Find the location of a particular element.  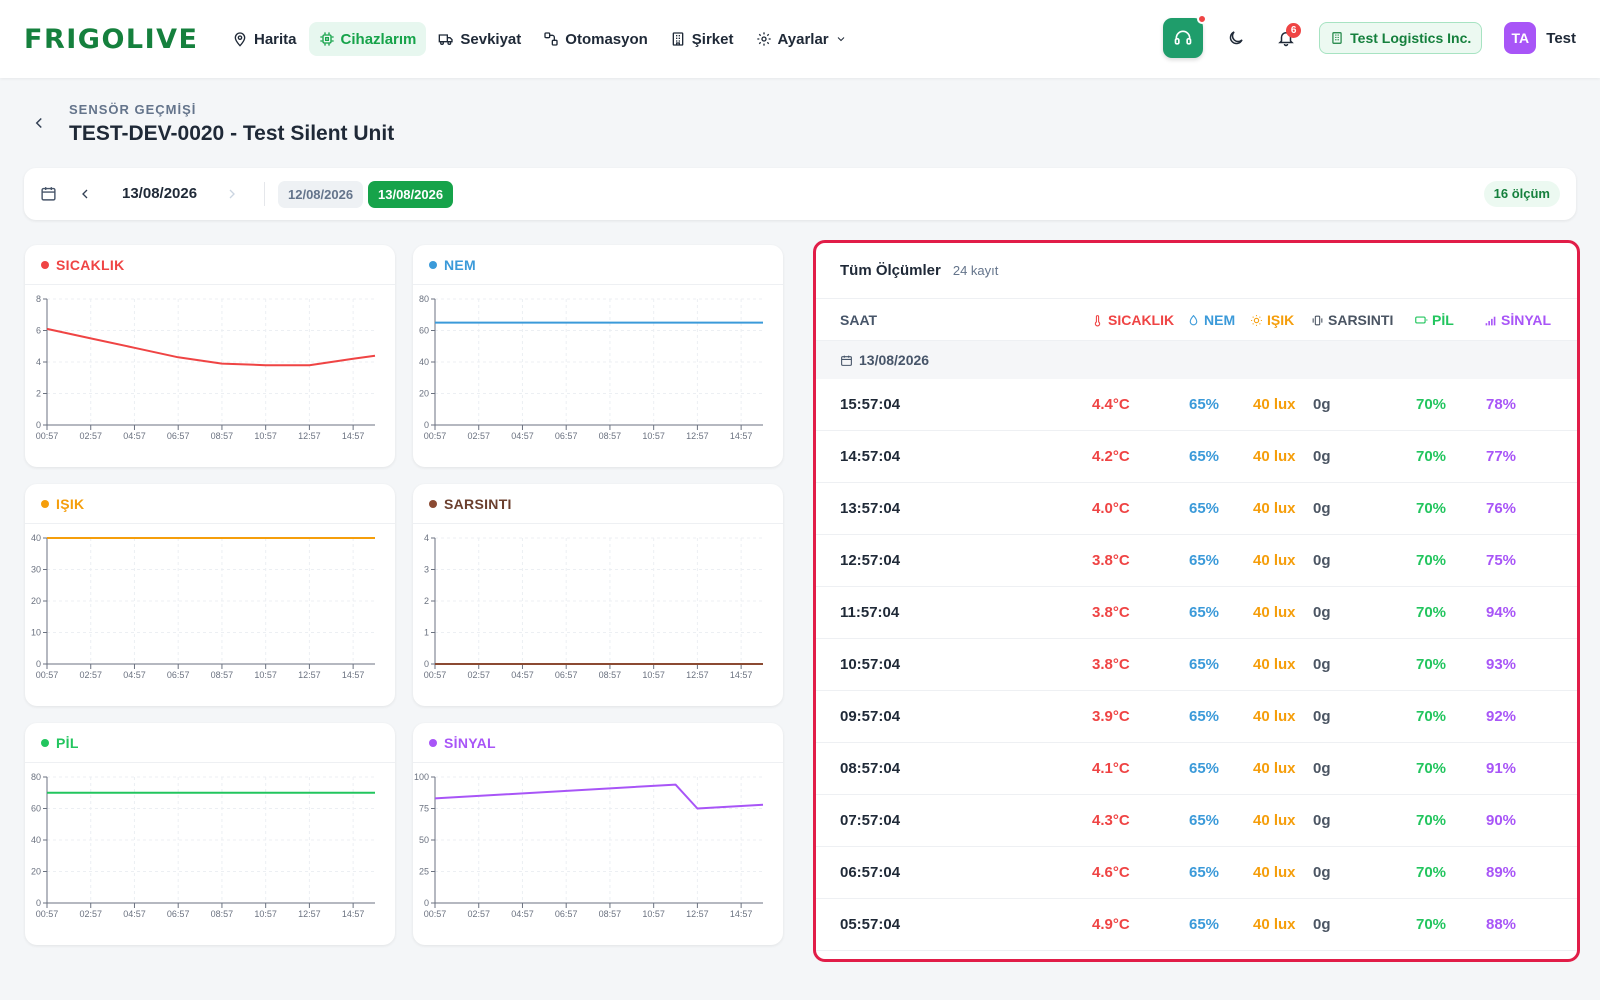

support-button is located at coordinates (1185, 36).